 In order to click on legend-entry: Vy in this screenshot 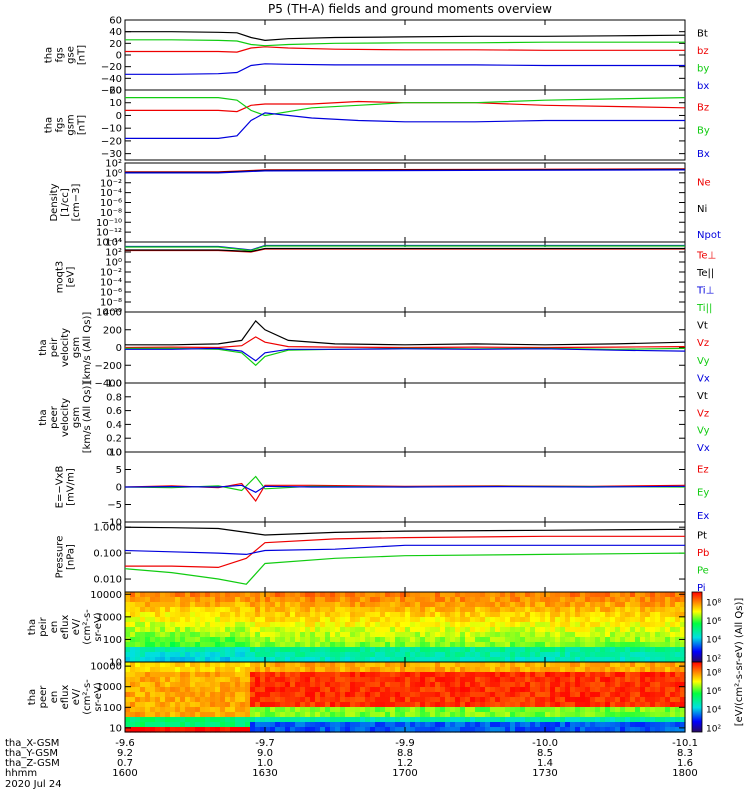, I will do `click(703, 431)`.